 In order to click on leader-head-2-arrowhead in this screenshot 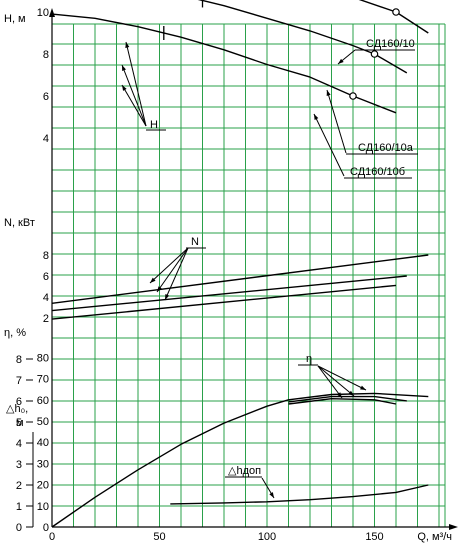, I will do `click(328, 93)`.